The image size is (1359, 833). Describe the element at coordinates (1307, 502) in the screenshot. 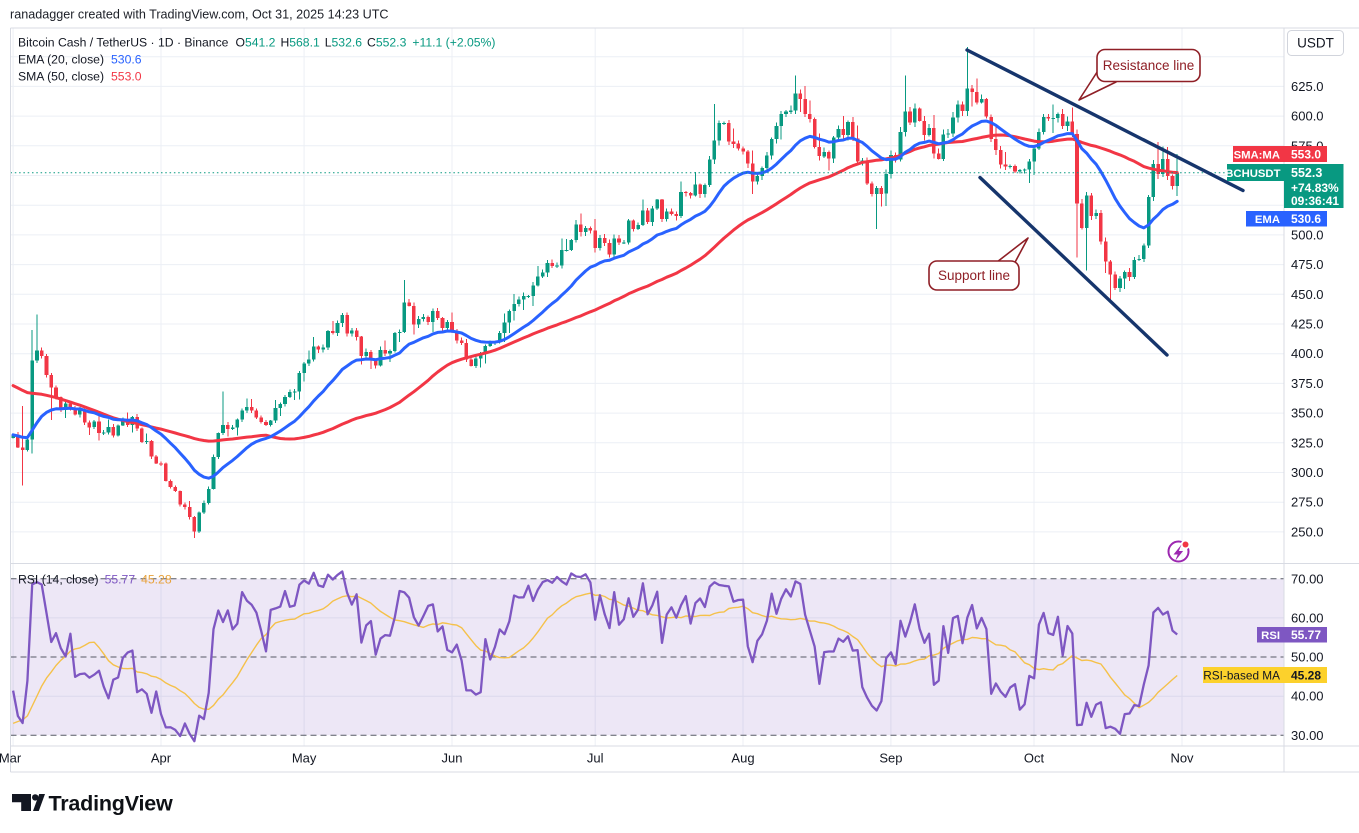

I see `svg-text: 275.0` at that location.